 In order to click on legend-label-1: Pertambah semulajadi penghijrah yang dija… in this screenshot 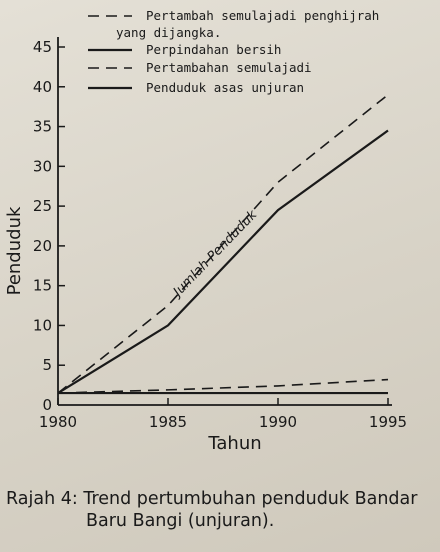, I will do `click(247, 24)`.